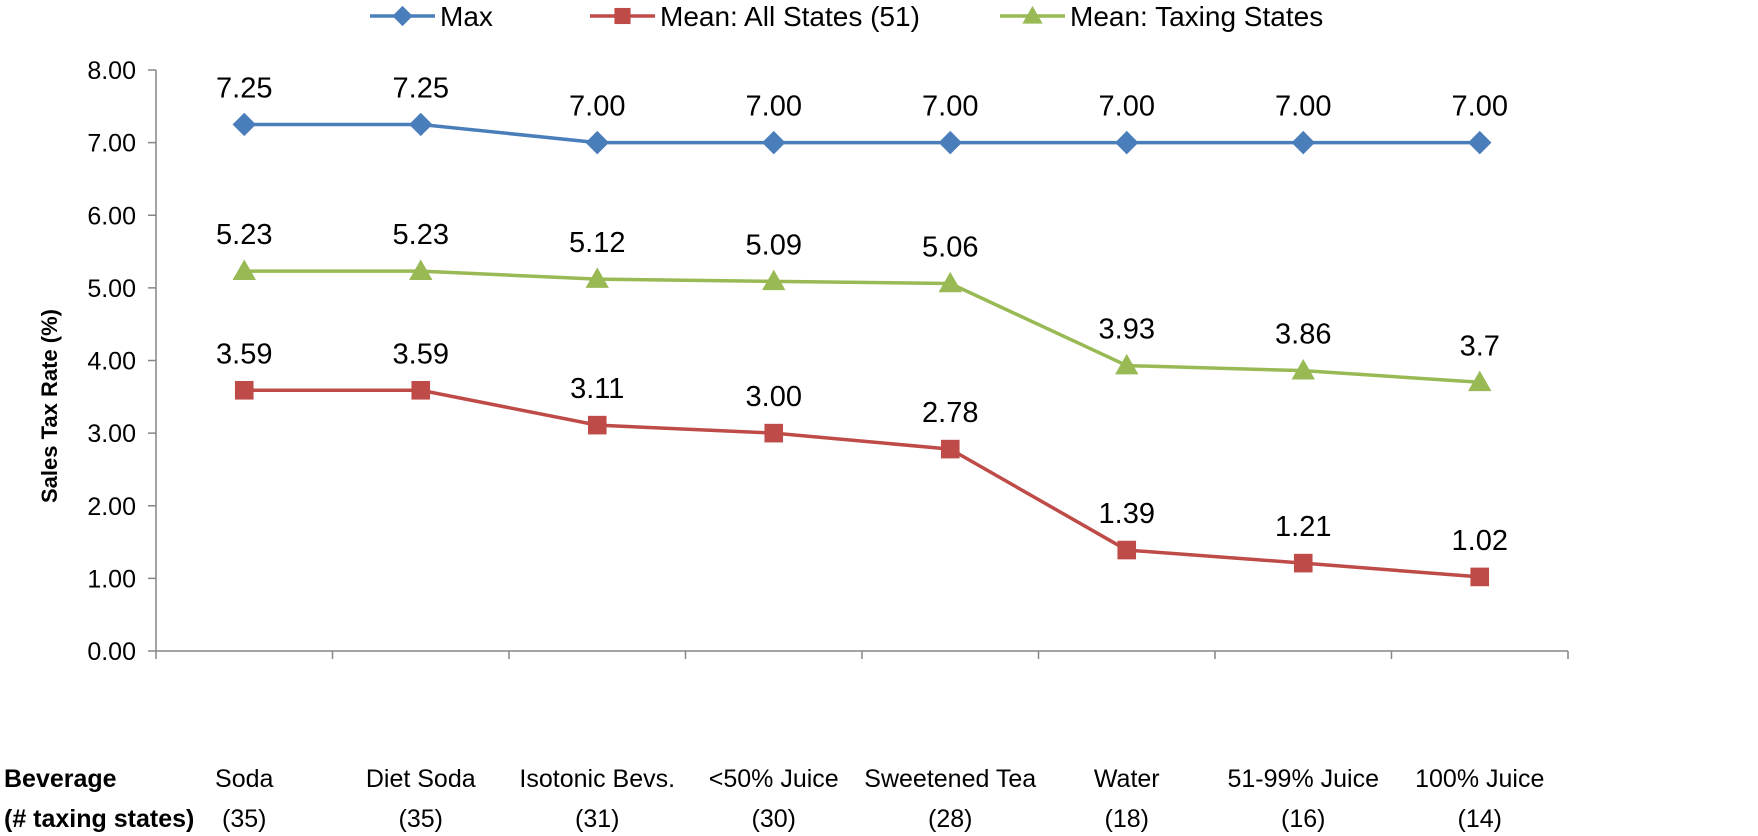 The image size is (1758, 836). What do you see at coordinates (111, 216) in the screenshot?
I see `y-tick-label: 6.00` at bounding box center [111, 216].